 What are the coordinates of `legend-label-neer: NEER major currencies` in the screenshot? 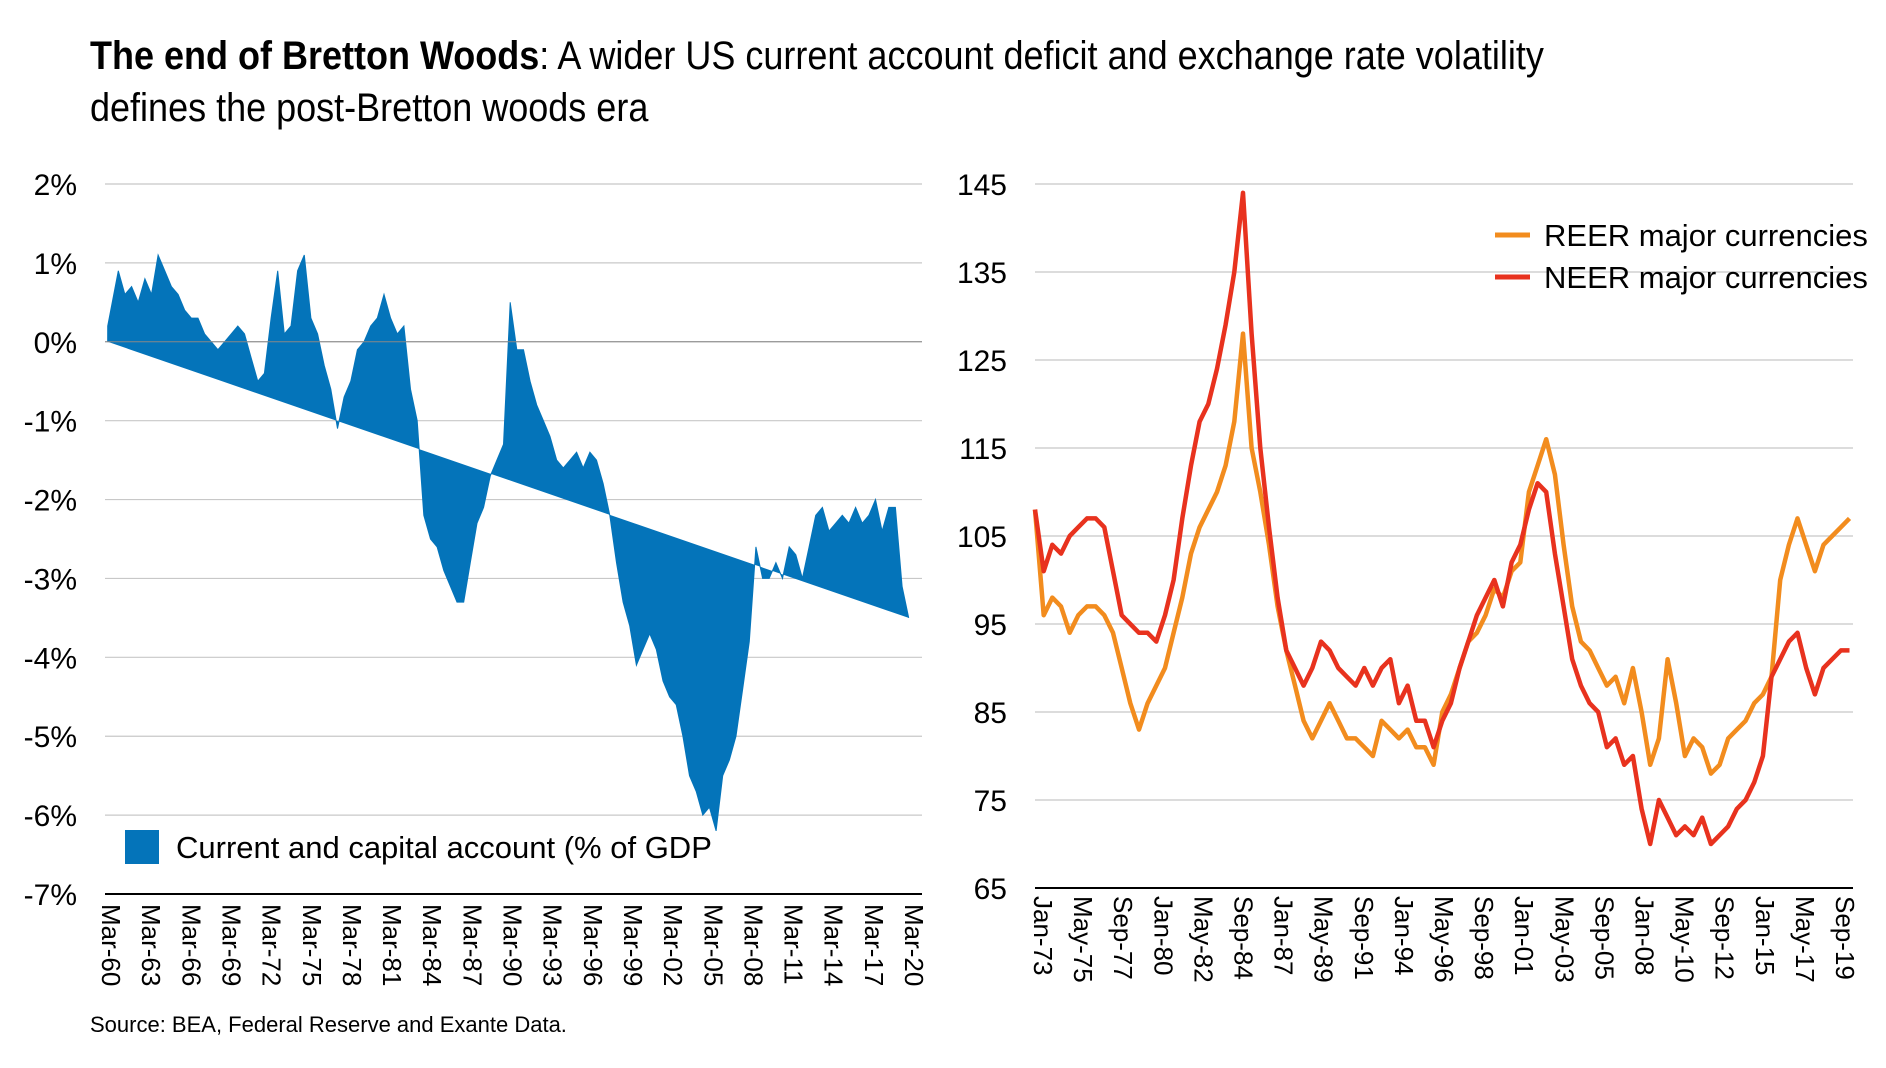 It's located at (1706, 277).